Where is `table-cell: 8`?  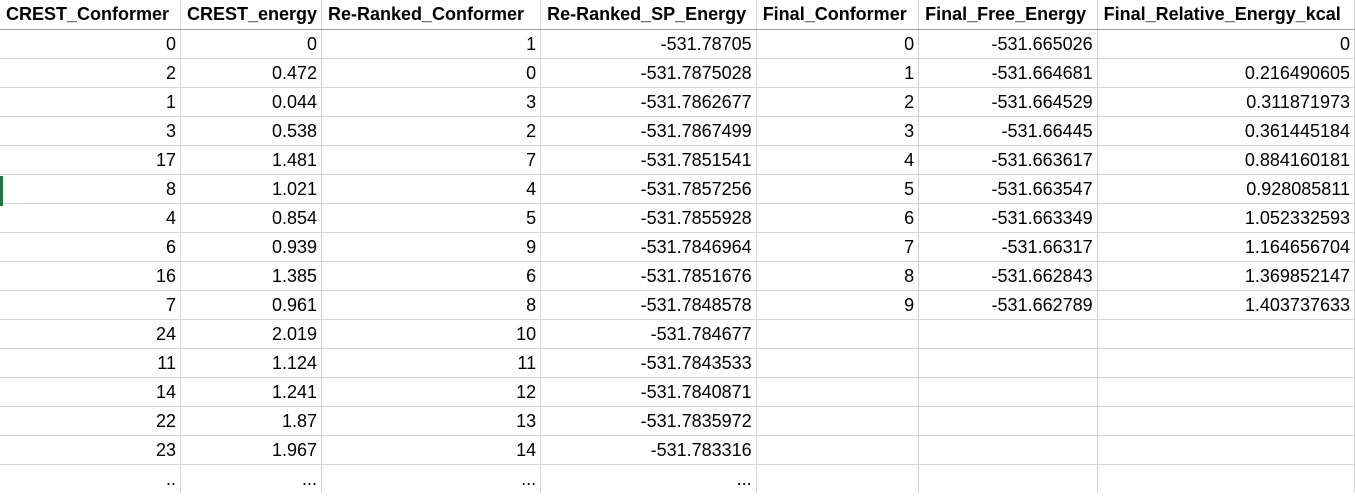
table-cell: 8 is located at coordinates (838, 276).